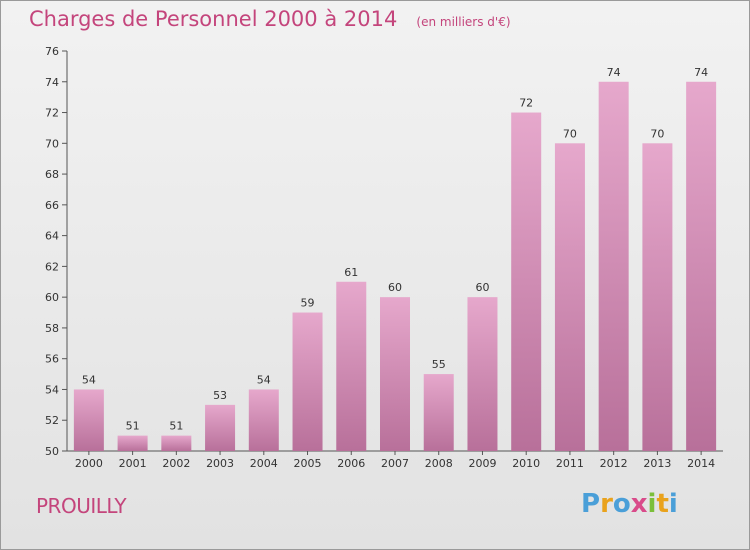  Describe the element at coordinates (52, 113) in the screenshot. I see `y-tick-label: 72` at that location.